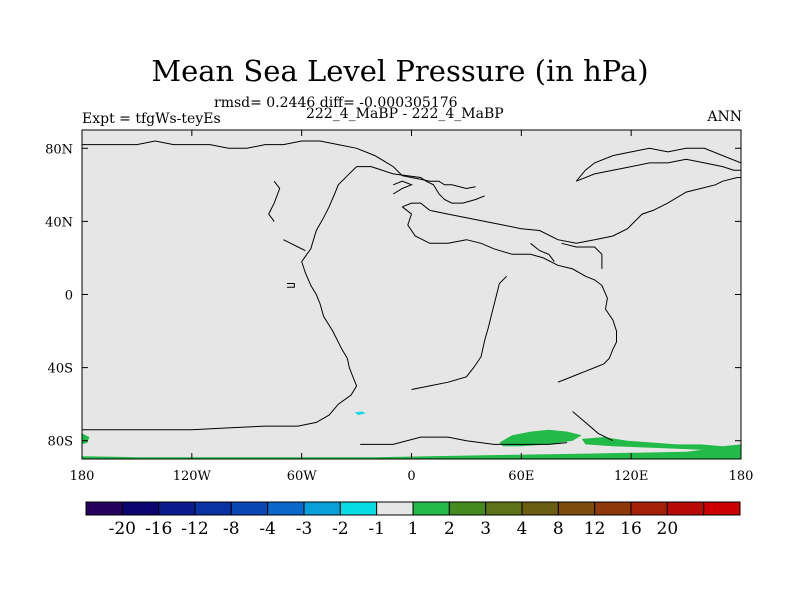  What do you see at coordinates (521, 476) in the screenshot?
I see `x-tick-label: 60E` at bounding box center [521, 476].